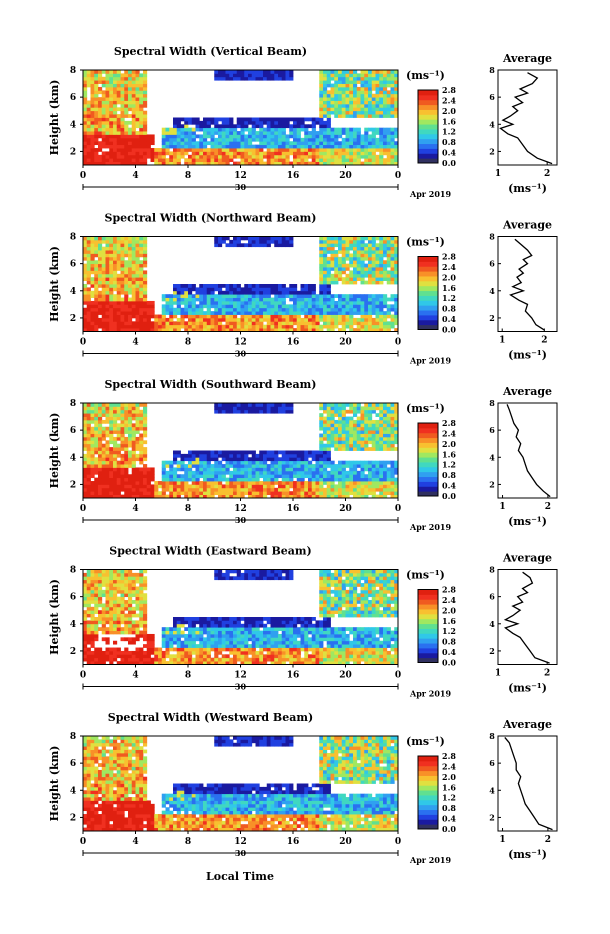 This screenshot has width=610, height=934. What do you see at coordinates (449, 475) in the screenshot?
I see `colorbar-tick-label: 0.8` at bounding box center [449, 475].